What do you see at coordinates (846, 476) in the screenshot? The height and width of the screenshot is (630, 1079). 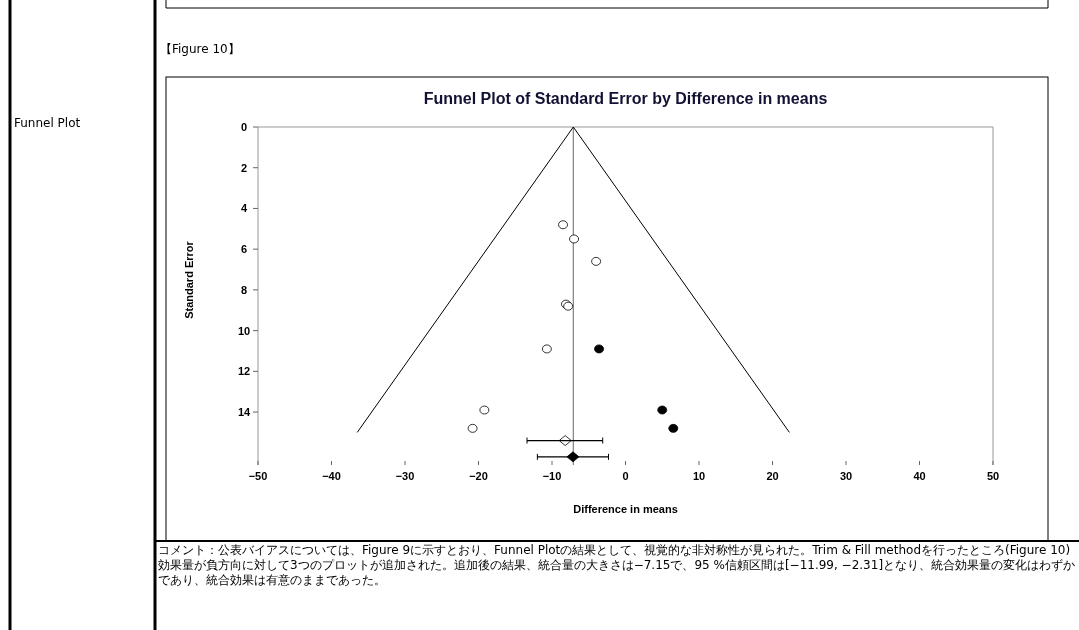 I see `x-tick-label: 30` at bounding box center [846, 476].